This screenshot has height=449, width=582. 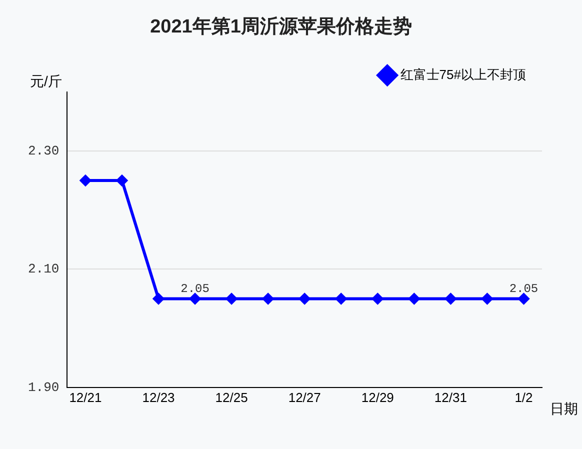 What do you see at coordinates (281, 27) in the screenshot?
I see `chart-title: 2021年第1周沂源苹果价格走势` at bounding box center [281, 27].